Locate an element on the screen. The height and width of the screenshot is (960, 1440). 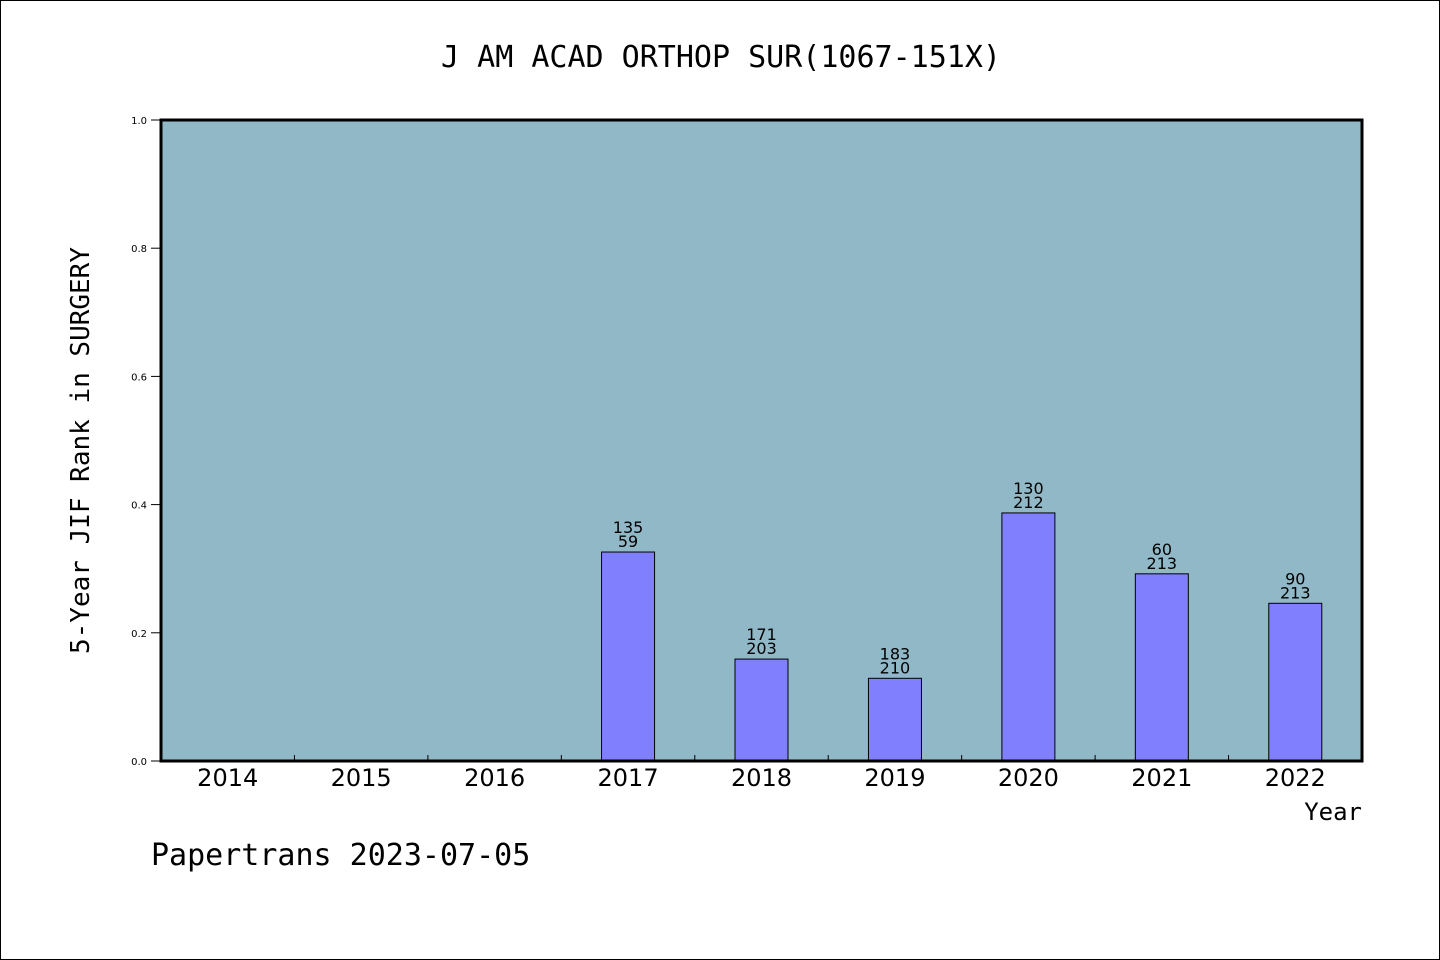
bar-label-rank-2018: 171 is located at coordinates (761, 634).